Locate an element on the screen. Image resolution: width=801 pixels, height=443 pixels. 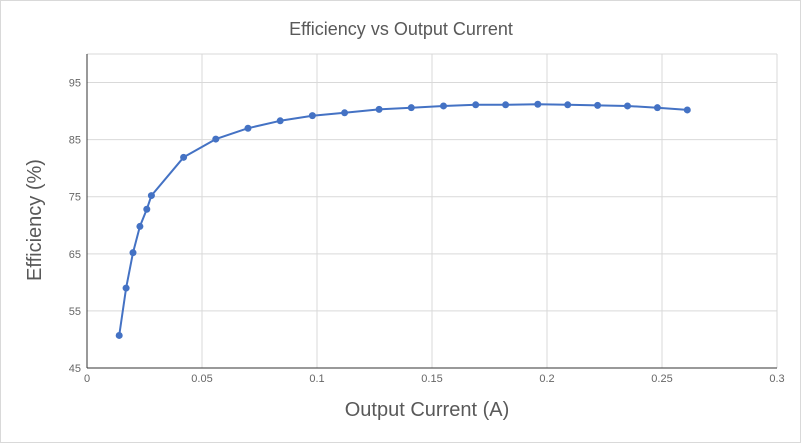
x-tick-label: 0.05 is located at coordinates (201, 379).